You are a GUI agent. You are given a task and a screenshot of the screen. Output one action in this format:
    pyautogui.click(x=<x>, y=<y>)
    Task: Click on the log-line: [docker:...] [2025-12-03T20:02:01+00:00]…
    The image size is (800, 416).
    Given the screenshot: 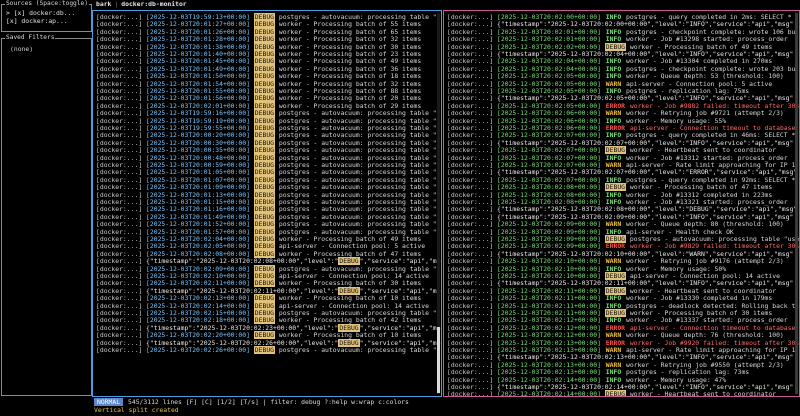 What is the action you would take?
    pyautogui.click(x=617, y=39)
    